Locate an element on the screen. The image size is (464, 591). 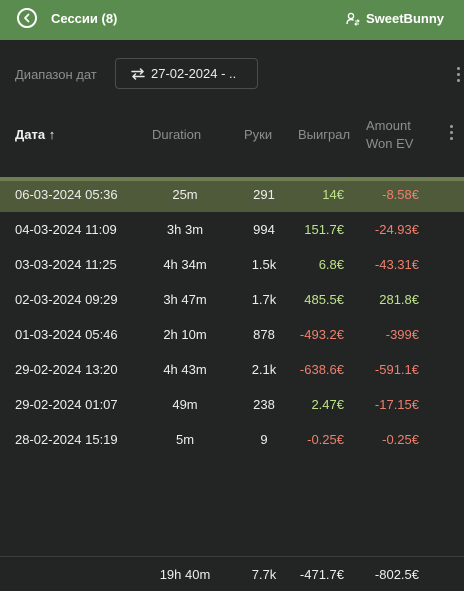
swap-arrows-icon is located at coordinates (138, 73).